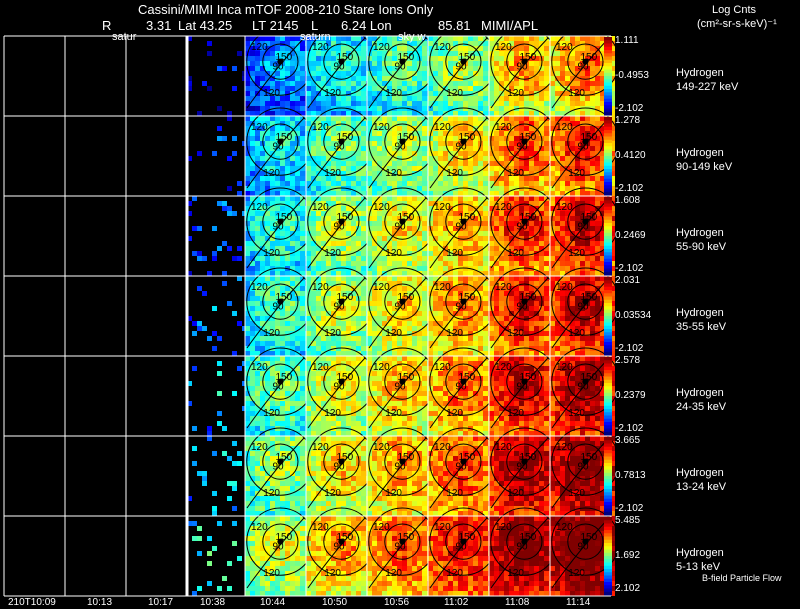 The height and width of the screenshot is (609, 800). What do you see at coordinates (159, 25) in the screenshot?
I see `r-value: 3.31` at bounding box center [159, 25].